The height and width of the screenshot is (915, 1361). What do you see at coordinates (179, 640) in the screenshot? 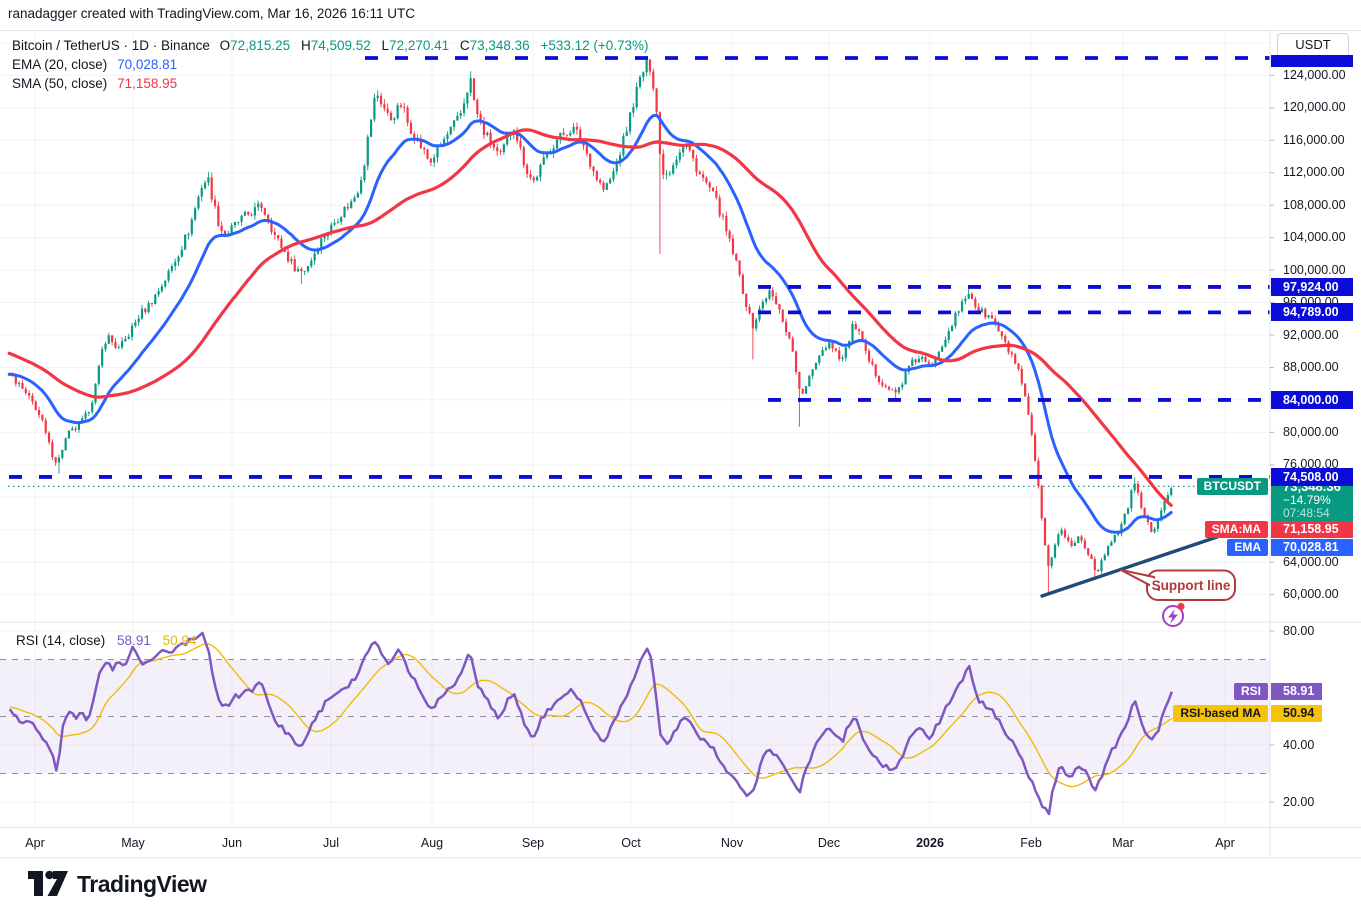
I see `rsi-ma-value: 50.94` at bounding box center [179, 640].